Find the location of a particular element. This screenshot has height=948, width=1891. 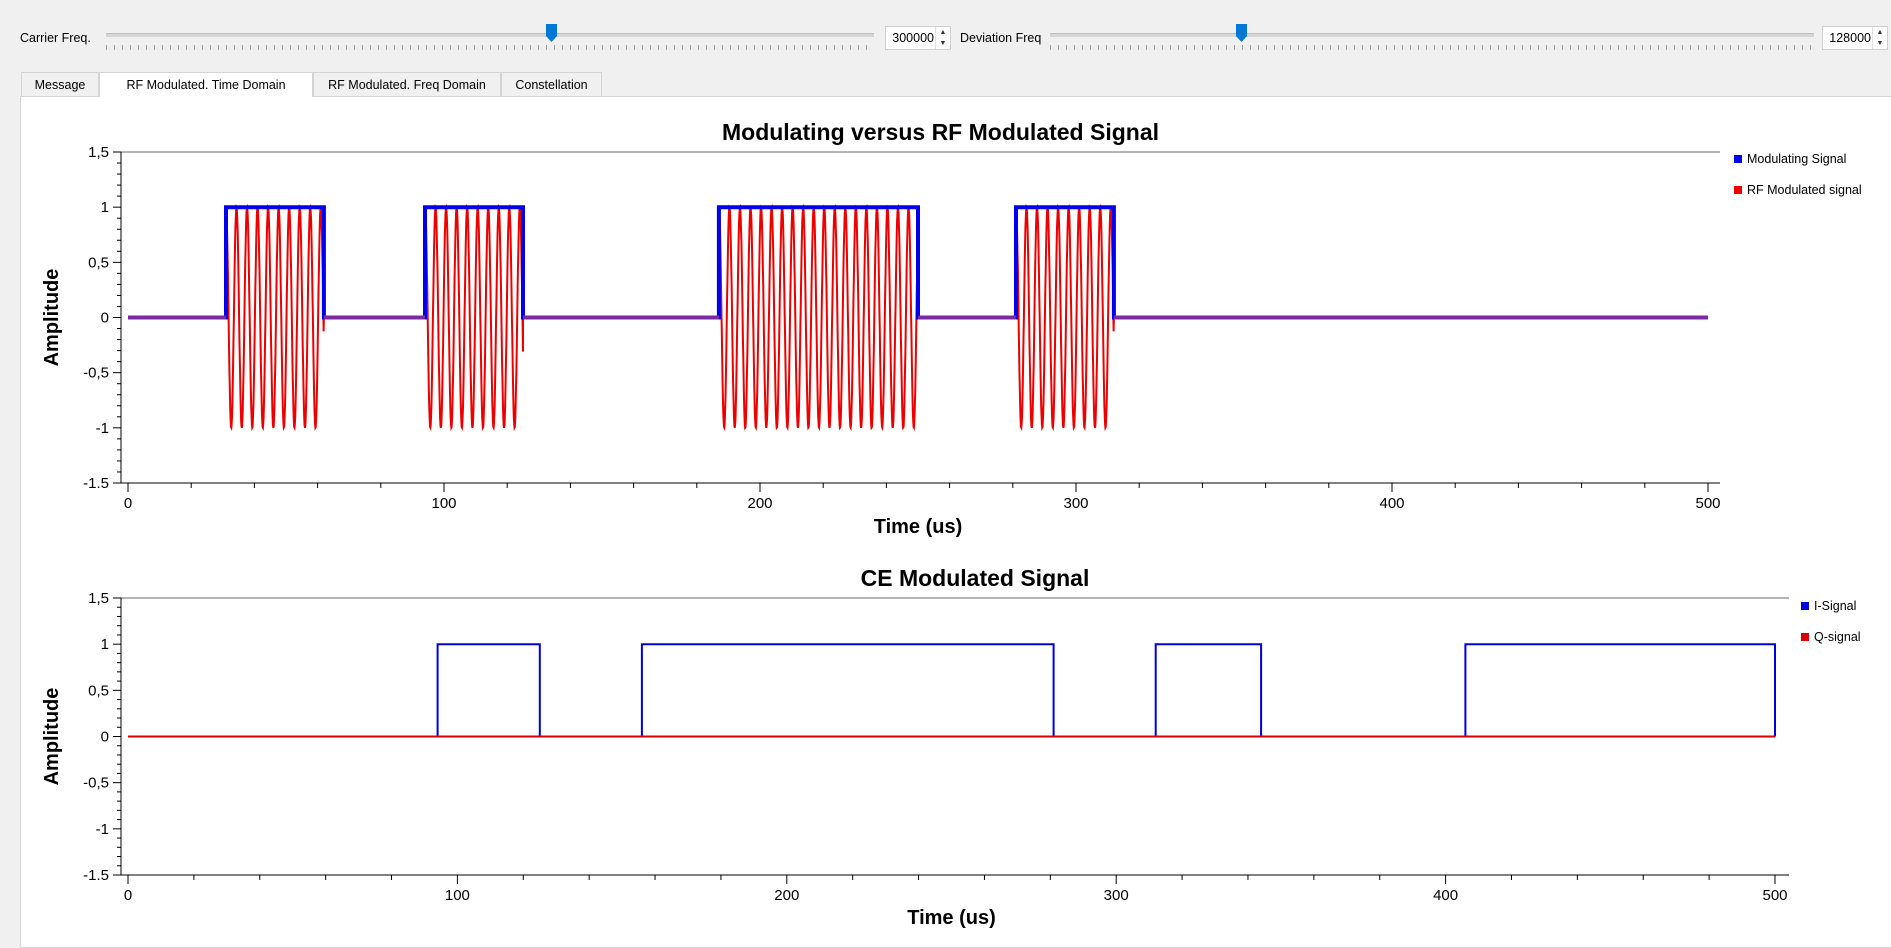

series-modulating-line is located at coordinates (918, 262).